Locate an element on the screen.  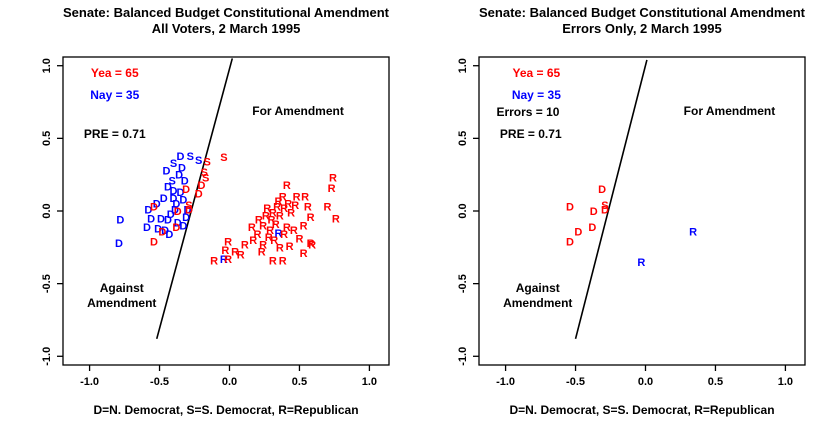
chart-title-line2: Errors Only, 2 March 1995 is located at coordinates (641, 28).